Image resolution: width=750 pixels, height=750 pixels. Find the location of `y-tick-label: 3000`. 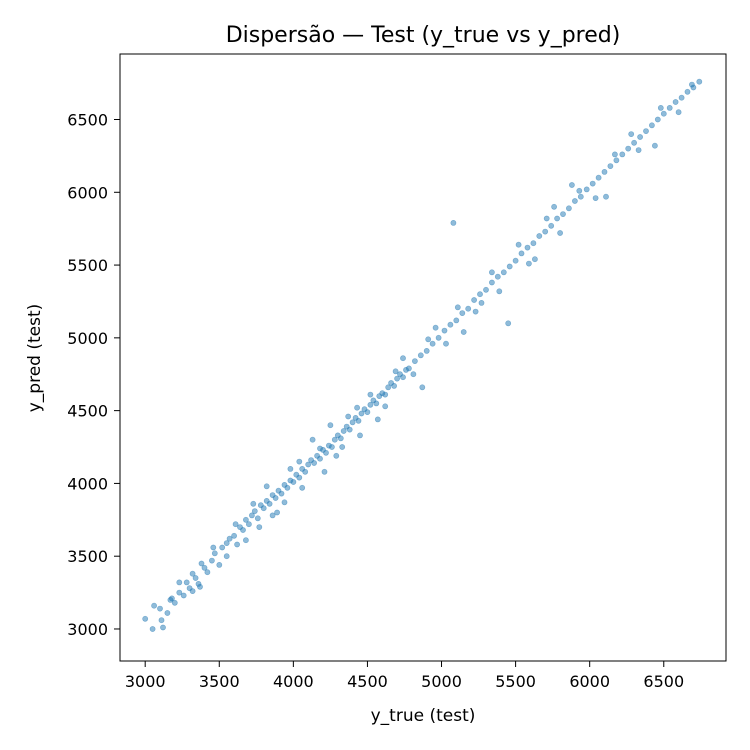

y-tick-label: 3000 is located at coordinates (87, 629).